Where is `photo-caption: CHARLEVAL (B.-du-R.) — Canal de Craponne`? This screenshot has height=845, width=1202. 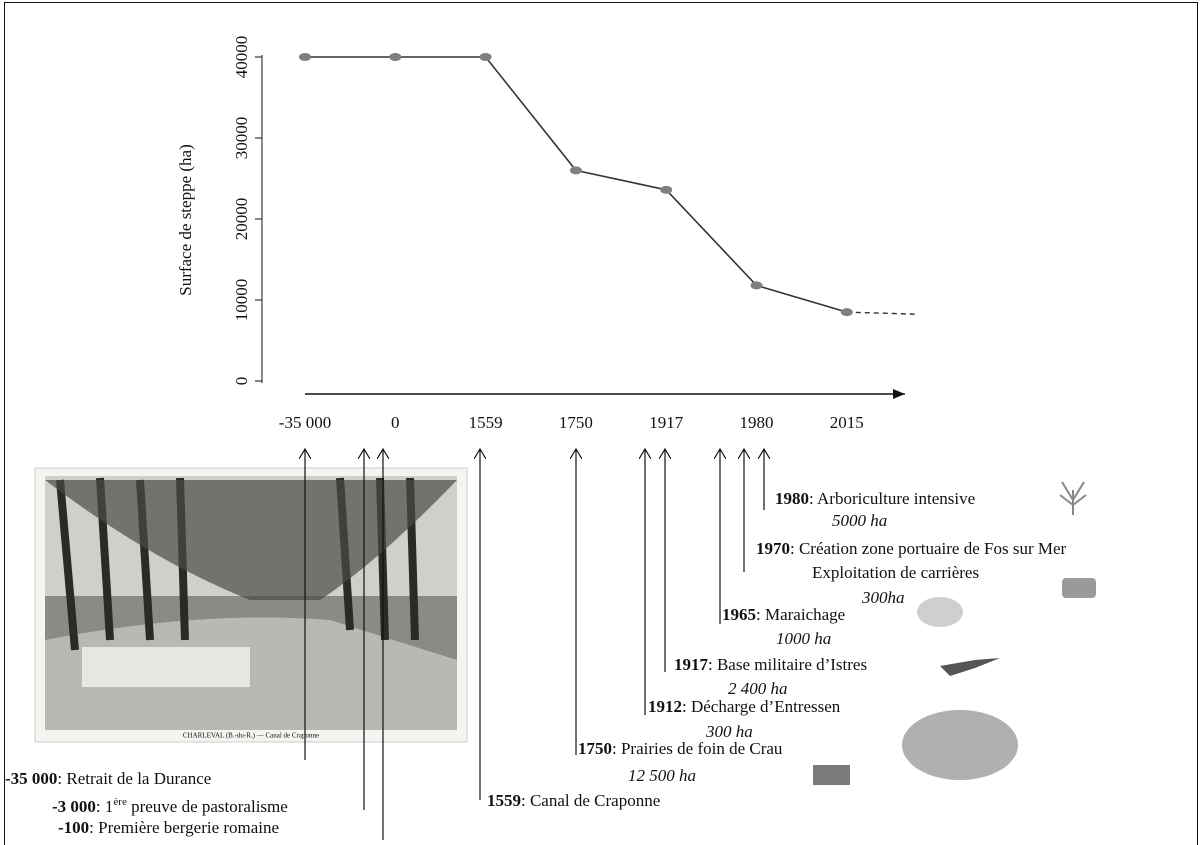 photo-caption: CHARLEVAL (B.-du-R.) — Canal de Craponne is located at coordinates (251, 736).